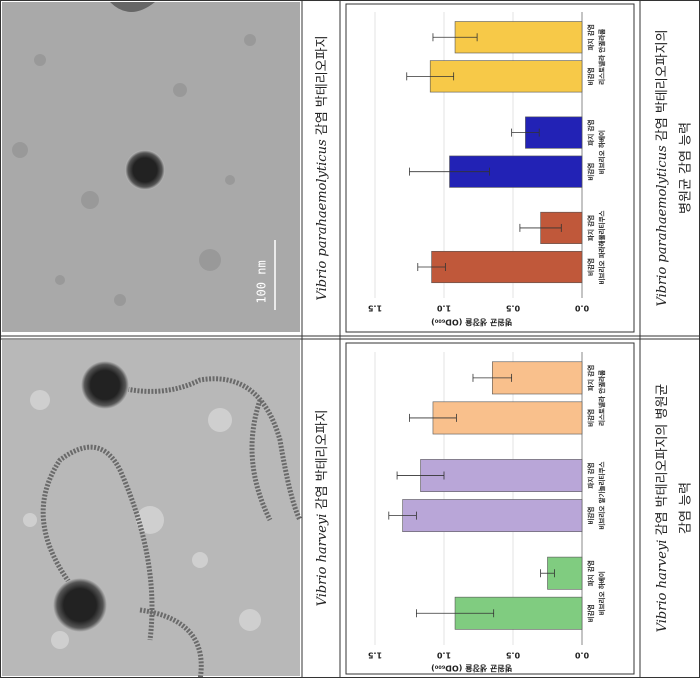 This screenshot has height=678, width=700. I want to click on group-label: 비브리오 알기놀리티쿠스, so click(601, 496).